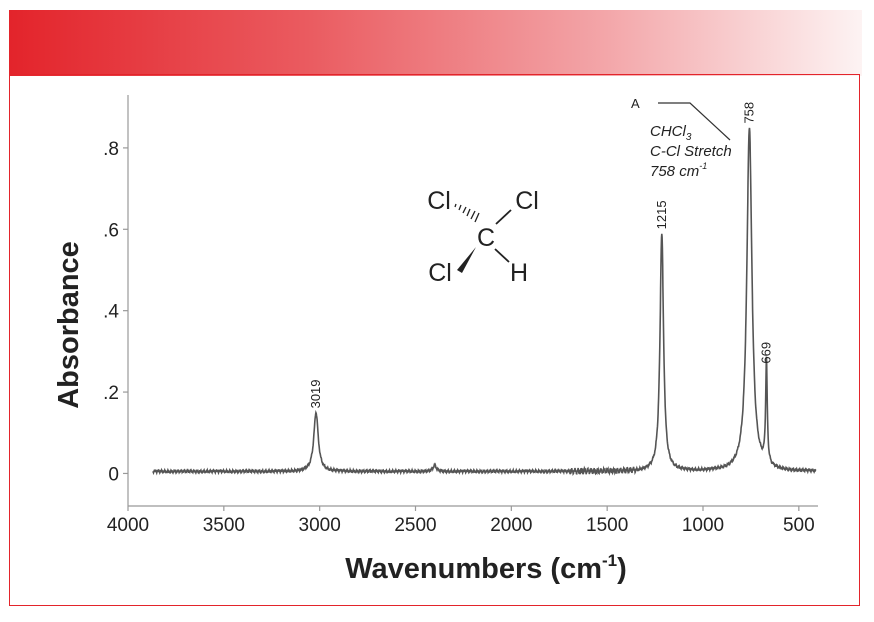 The height and width of the screenshot is (622, 874). What do you see at coordinates (486, 238) in the screenshot?
I see `atom-carbon: C` at bounding box center [486, 238].